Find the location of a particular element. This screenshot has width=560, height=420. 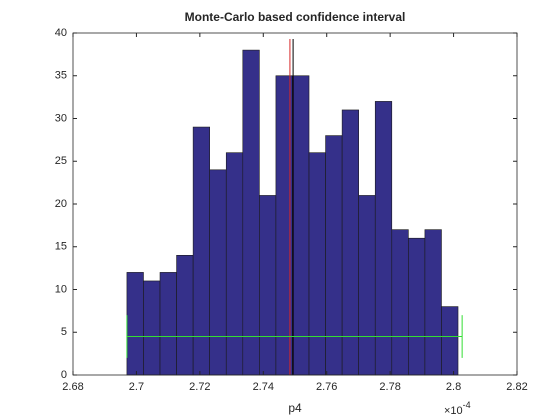

y-tick-label: 15 is located at coordinates (61, 247).